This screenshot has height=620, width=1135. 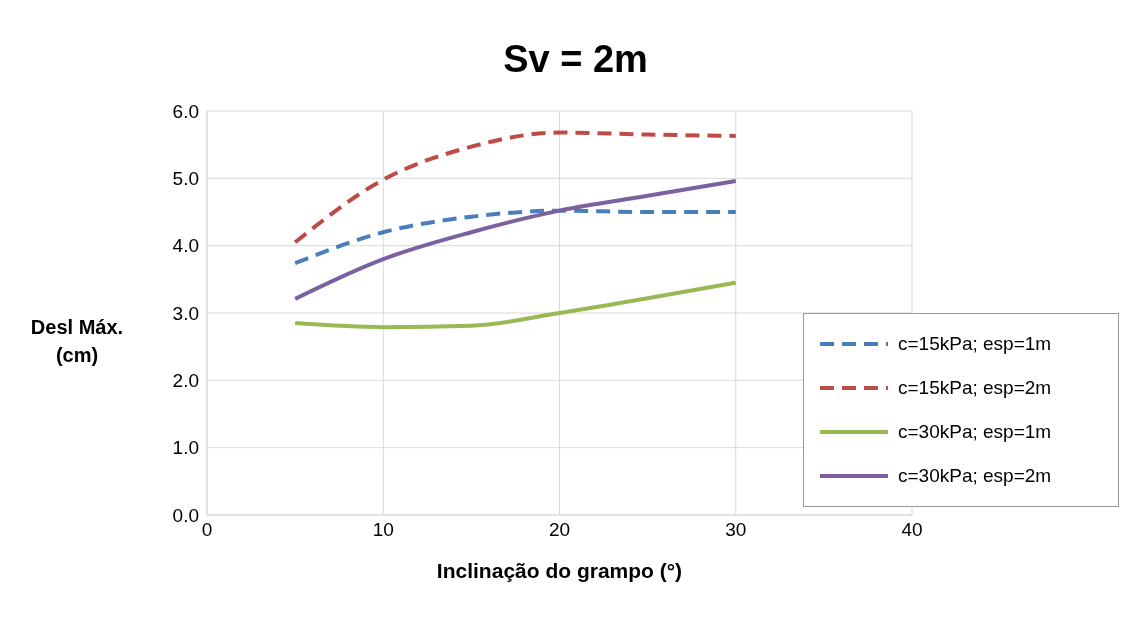 I want to click on y-tick-label: 3.0, so click(x=185, y=313).